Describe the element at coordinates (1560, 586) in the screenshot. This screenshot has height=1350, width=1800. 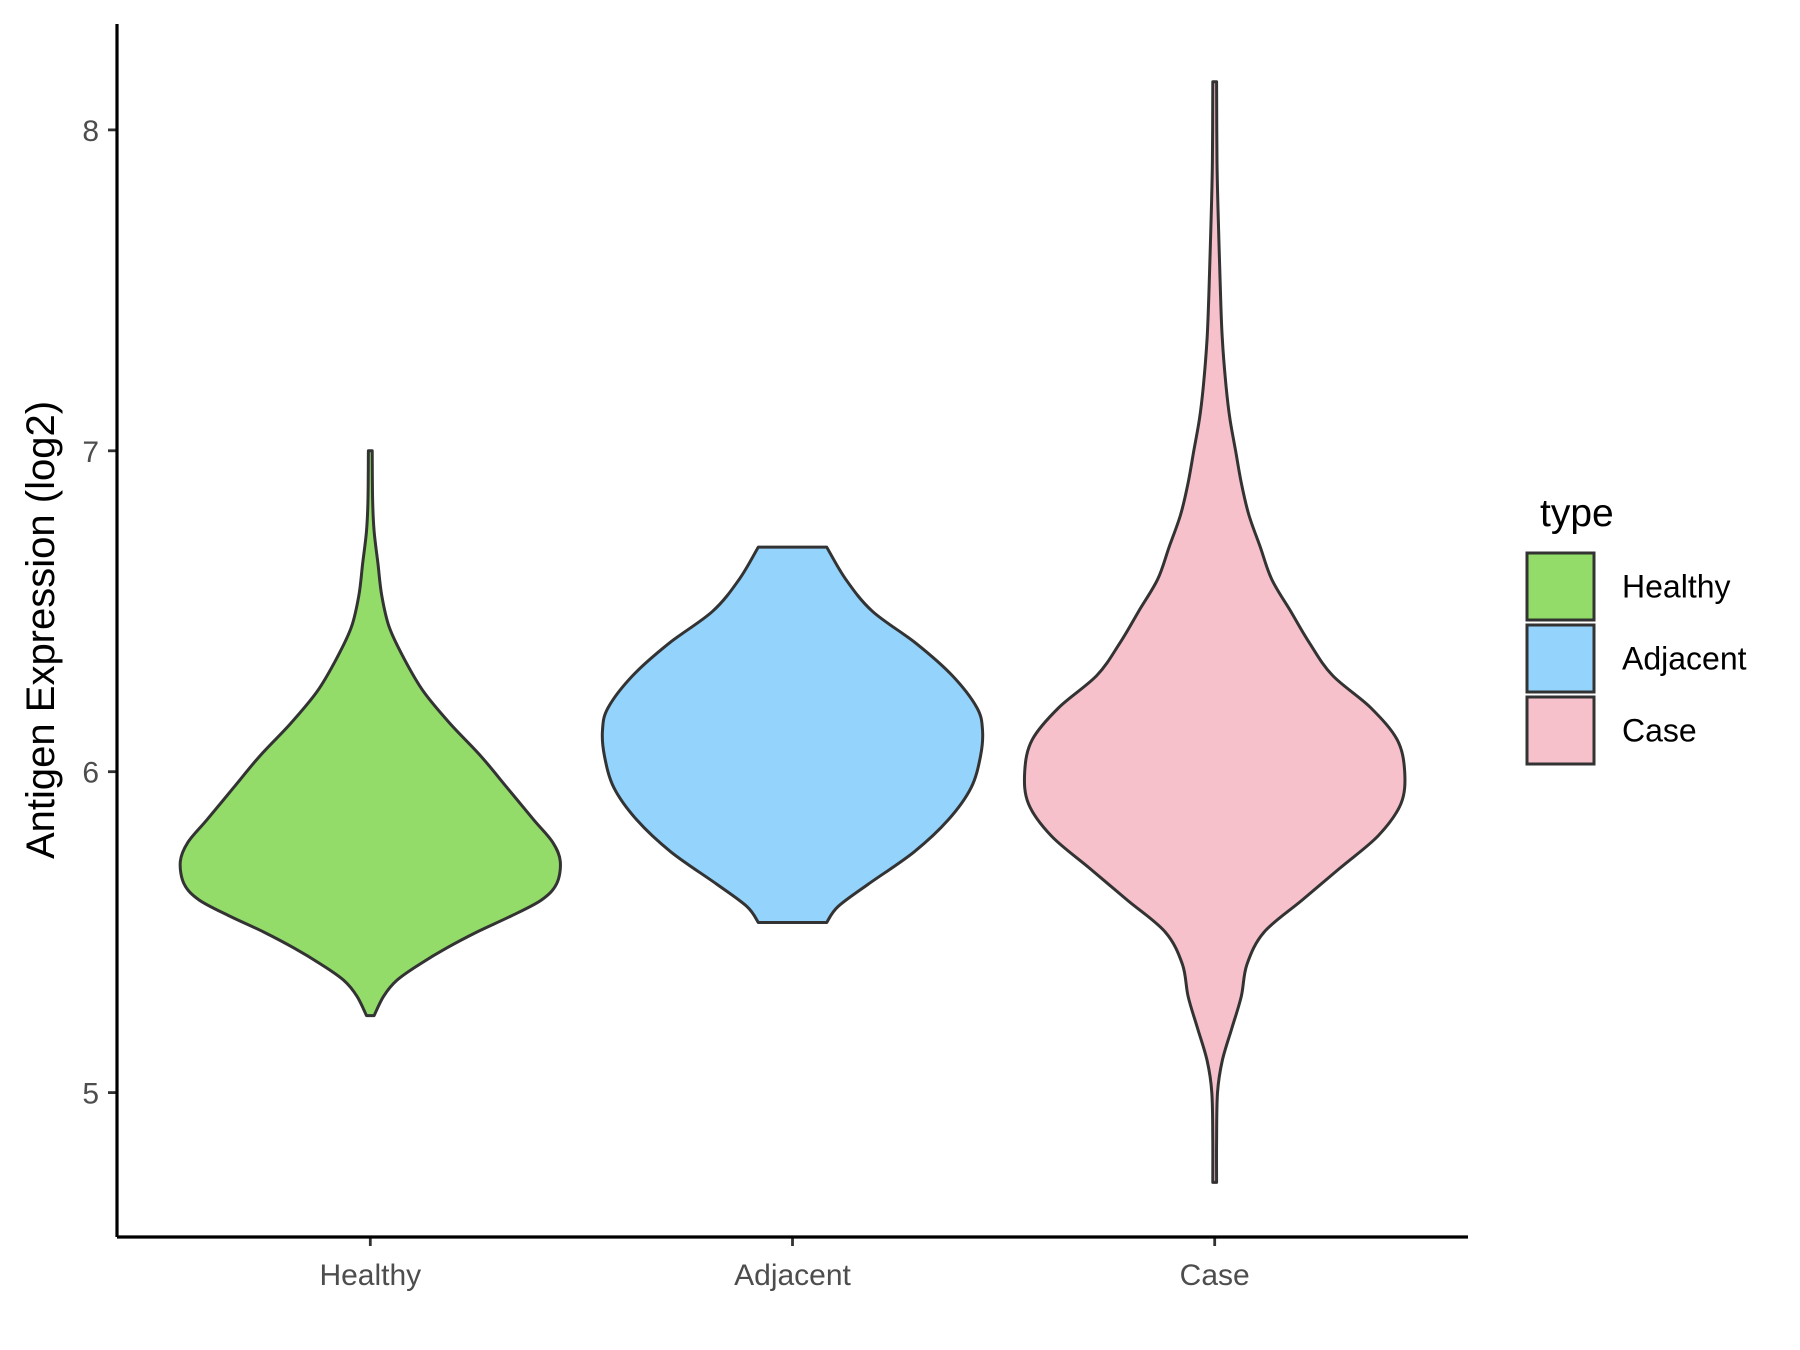
I see `legend-key-healthy` at that location.